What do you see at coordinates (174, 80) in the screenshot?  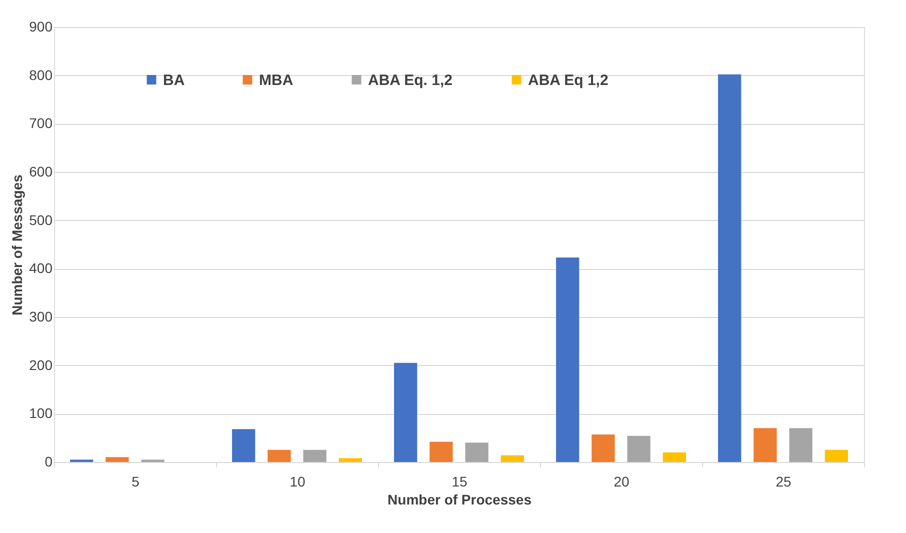 I see `legend-label: BA` at bounding box center [174, 80].